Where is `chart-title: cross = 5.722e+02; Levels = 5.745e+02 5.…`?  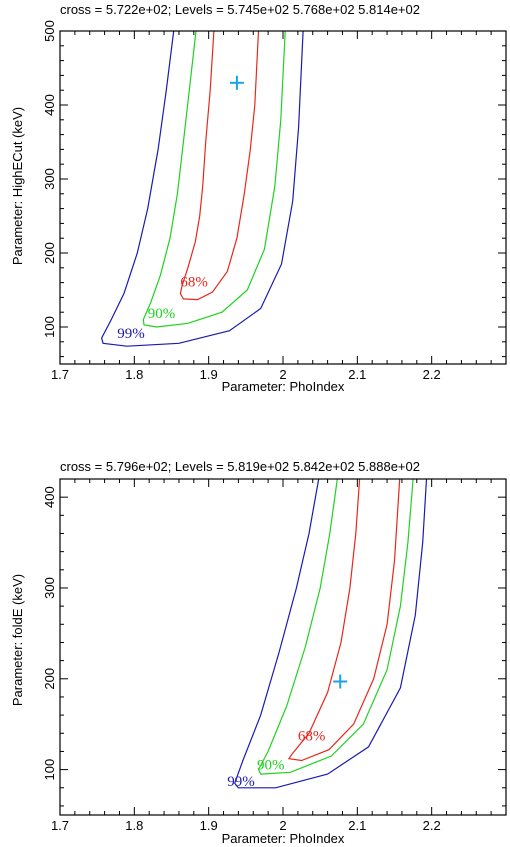 chart-title: cross = 5.722e+02; Levels = 5.745e+02 5.… is located at coordinates (240, 9).